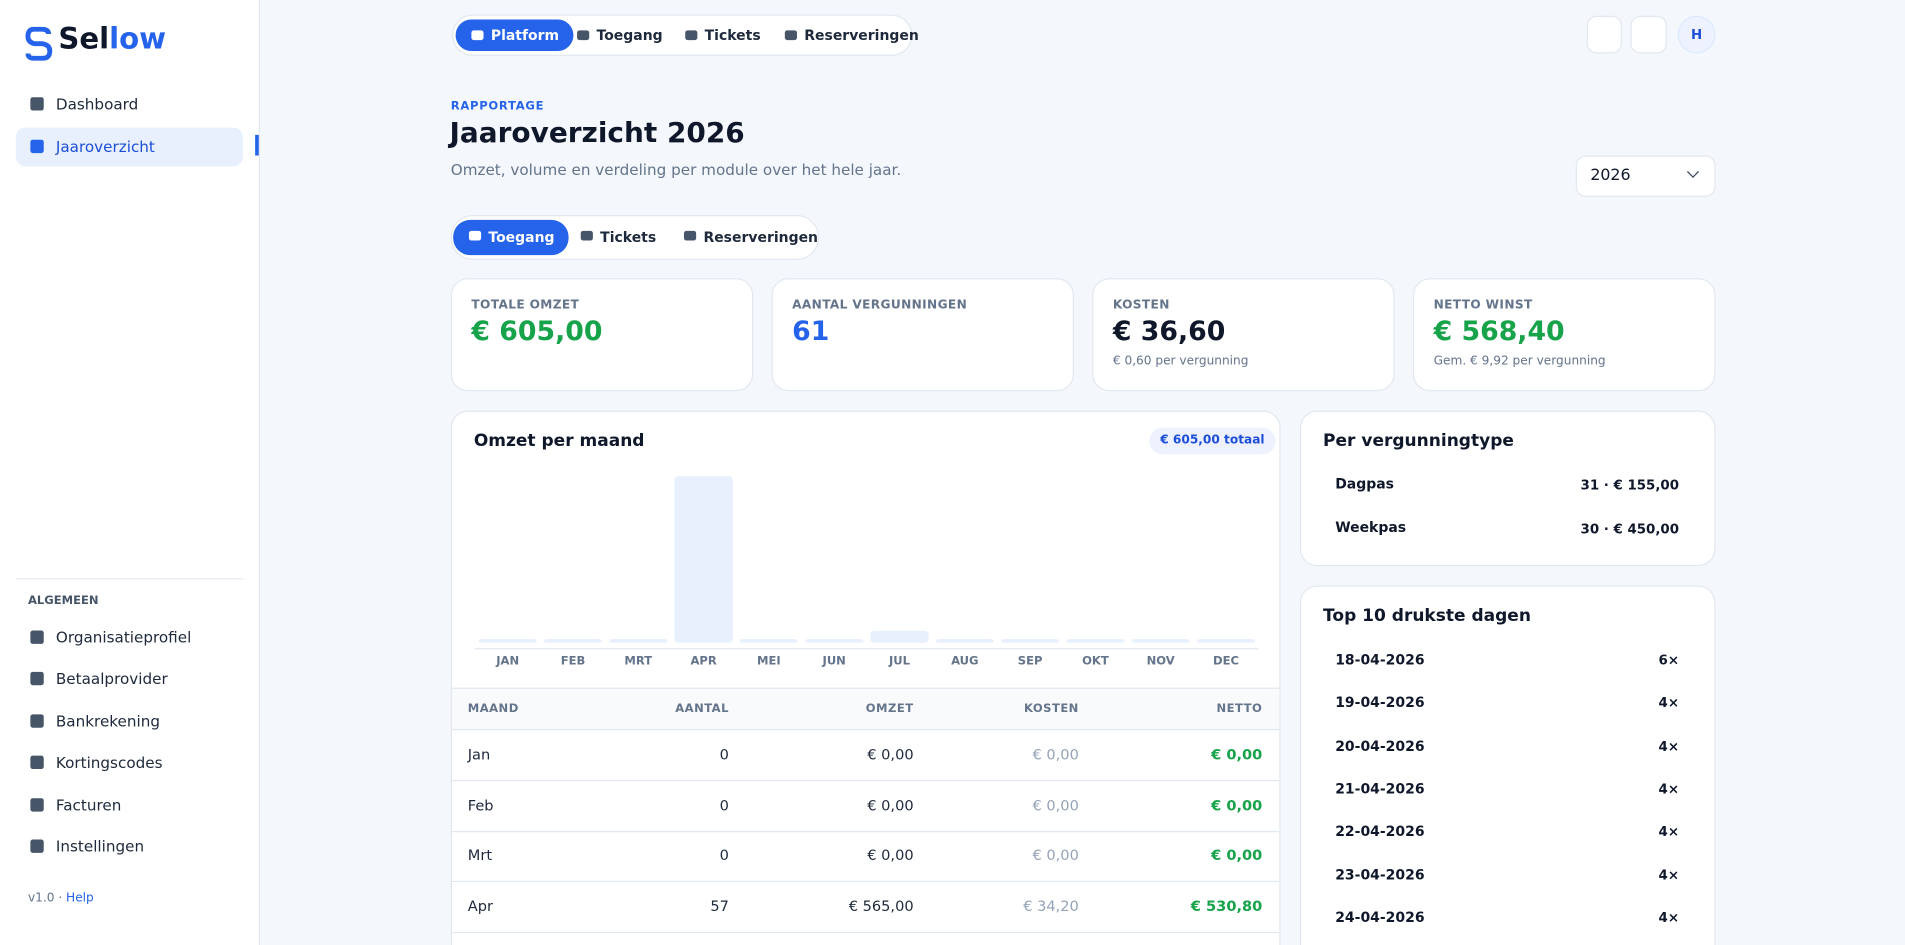 This screenshot has width=1905, height=945. I want to click on top-days-title: Top 10 drukste dagen, so click(1427, 616).